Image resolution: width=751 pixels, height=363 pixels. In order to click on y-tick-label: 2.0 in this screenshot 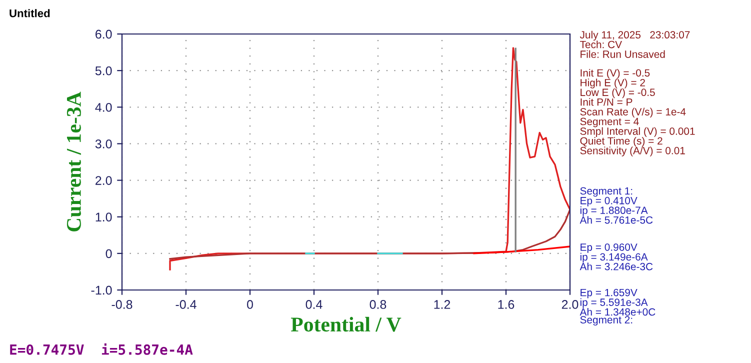, I will do `click(104, 180)`.